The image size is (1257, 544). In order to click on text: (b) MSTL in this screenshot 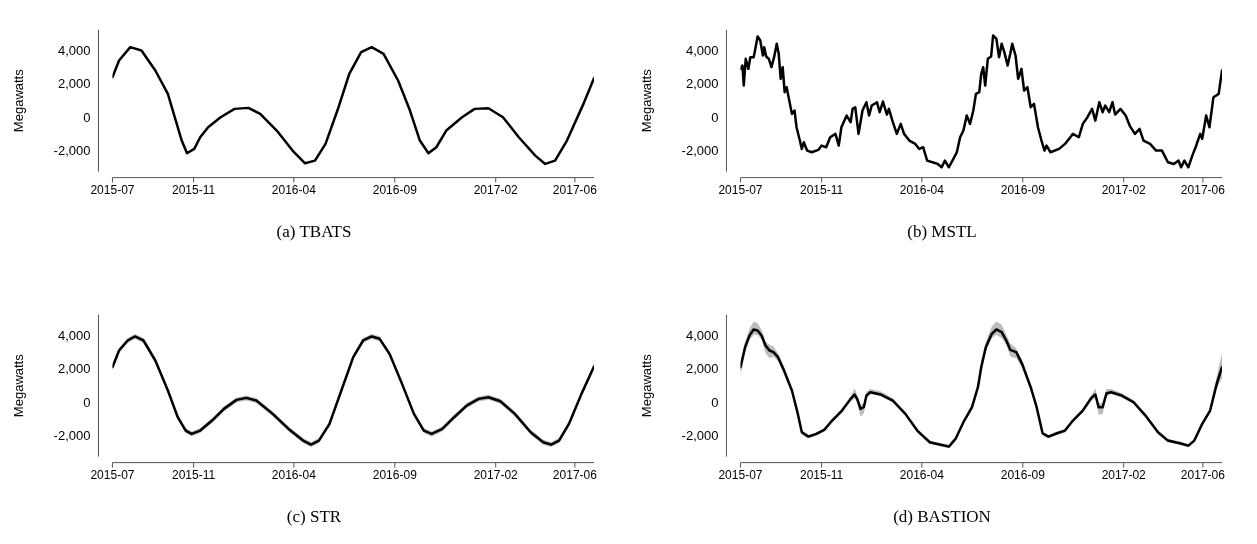, I will do `click(942, 232)`.